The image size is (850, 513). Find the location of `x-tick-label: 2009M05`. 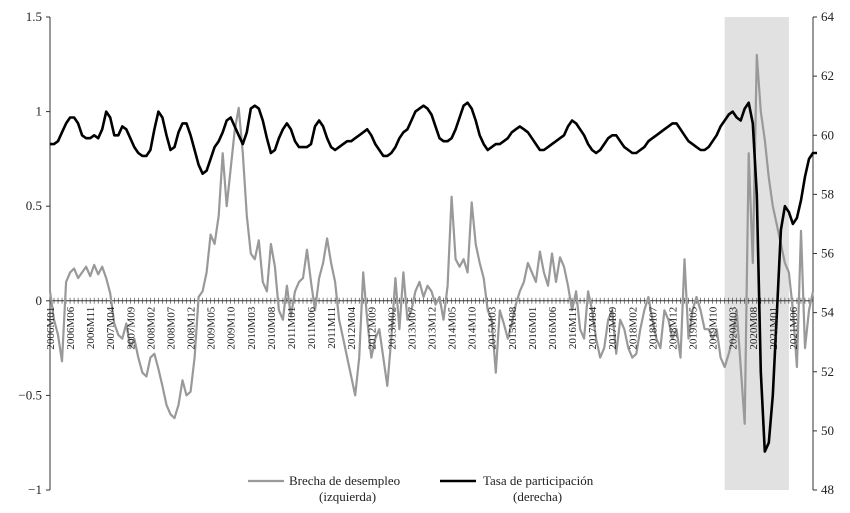

x-tick-label: 2009M05 is located at coordinates (212, 327).